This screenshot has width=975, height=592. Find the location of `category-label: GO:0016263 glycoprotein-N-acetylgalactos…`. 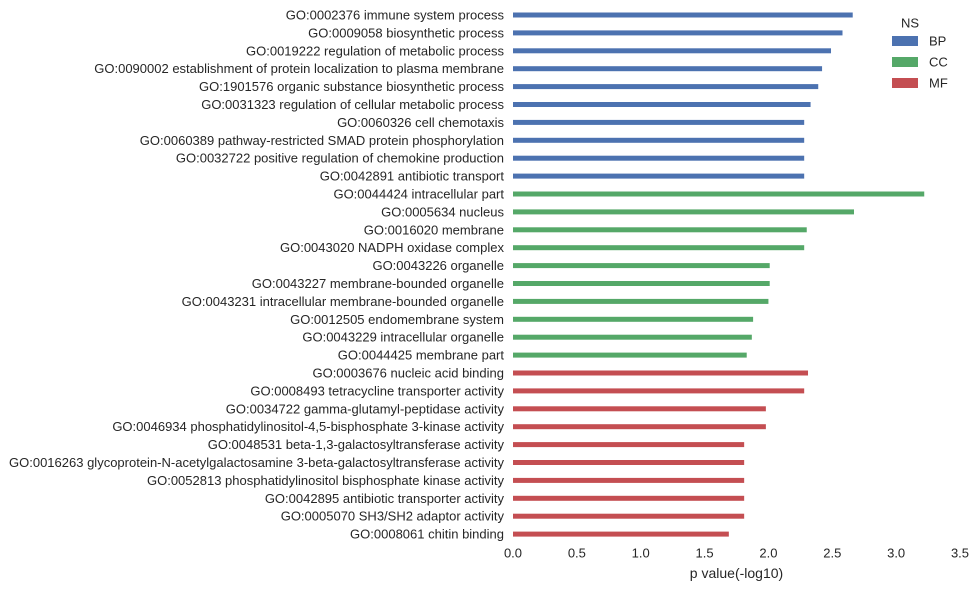

category-label: GO:0016263 glycoprotein-N-acetylgalactos… is located at coordinates (256, 462).